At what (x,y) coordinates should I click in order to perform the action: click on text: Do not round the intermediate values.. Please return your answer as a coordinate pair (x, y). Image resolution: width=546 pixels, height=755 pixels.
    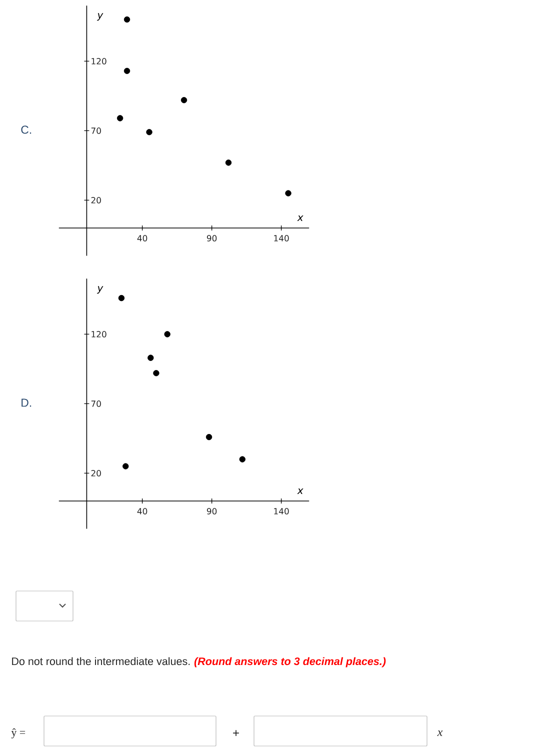
    Looking at the image, I should click on (101, 661).